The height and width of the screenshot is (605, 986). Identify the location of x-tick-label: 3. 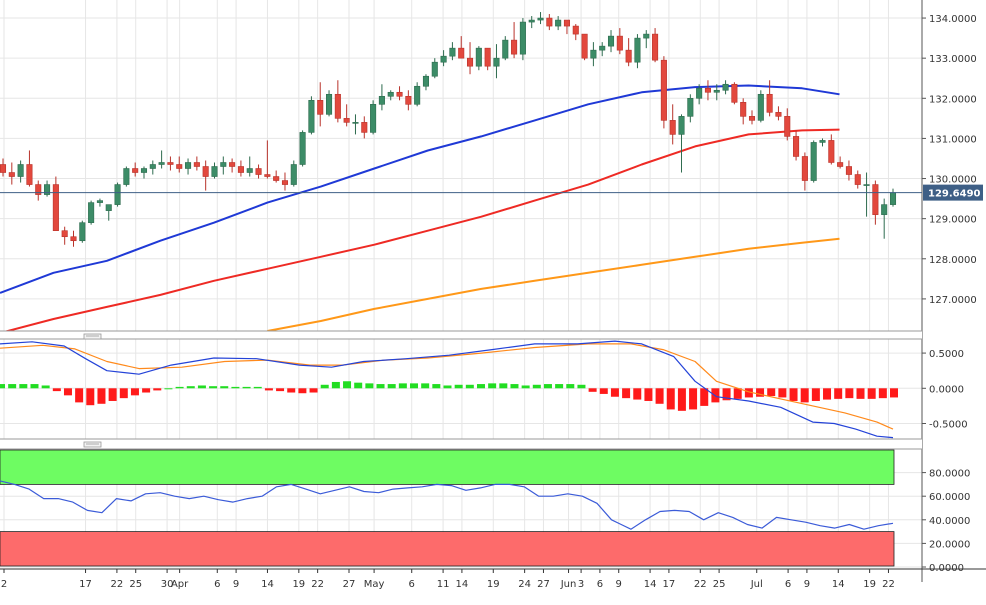
(581, 584).